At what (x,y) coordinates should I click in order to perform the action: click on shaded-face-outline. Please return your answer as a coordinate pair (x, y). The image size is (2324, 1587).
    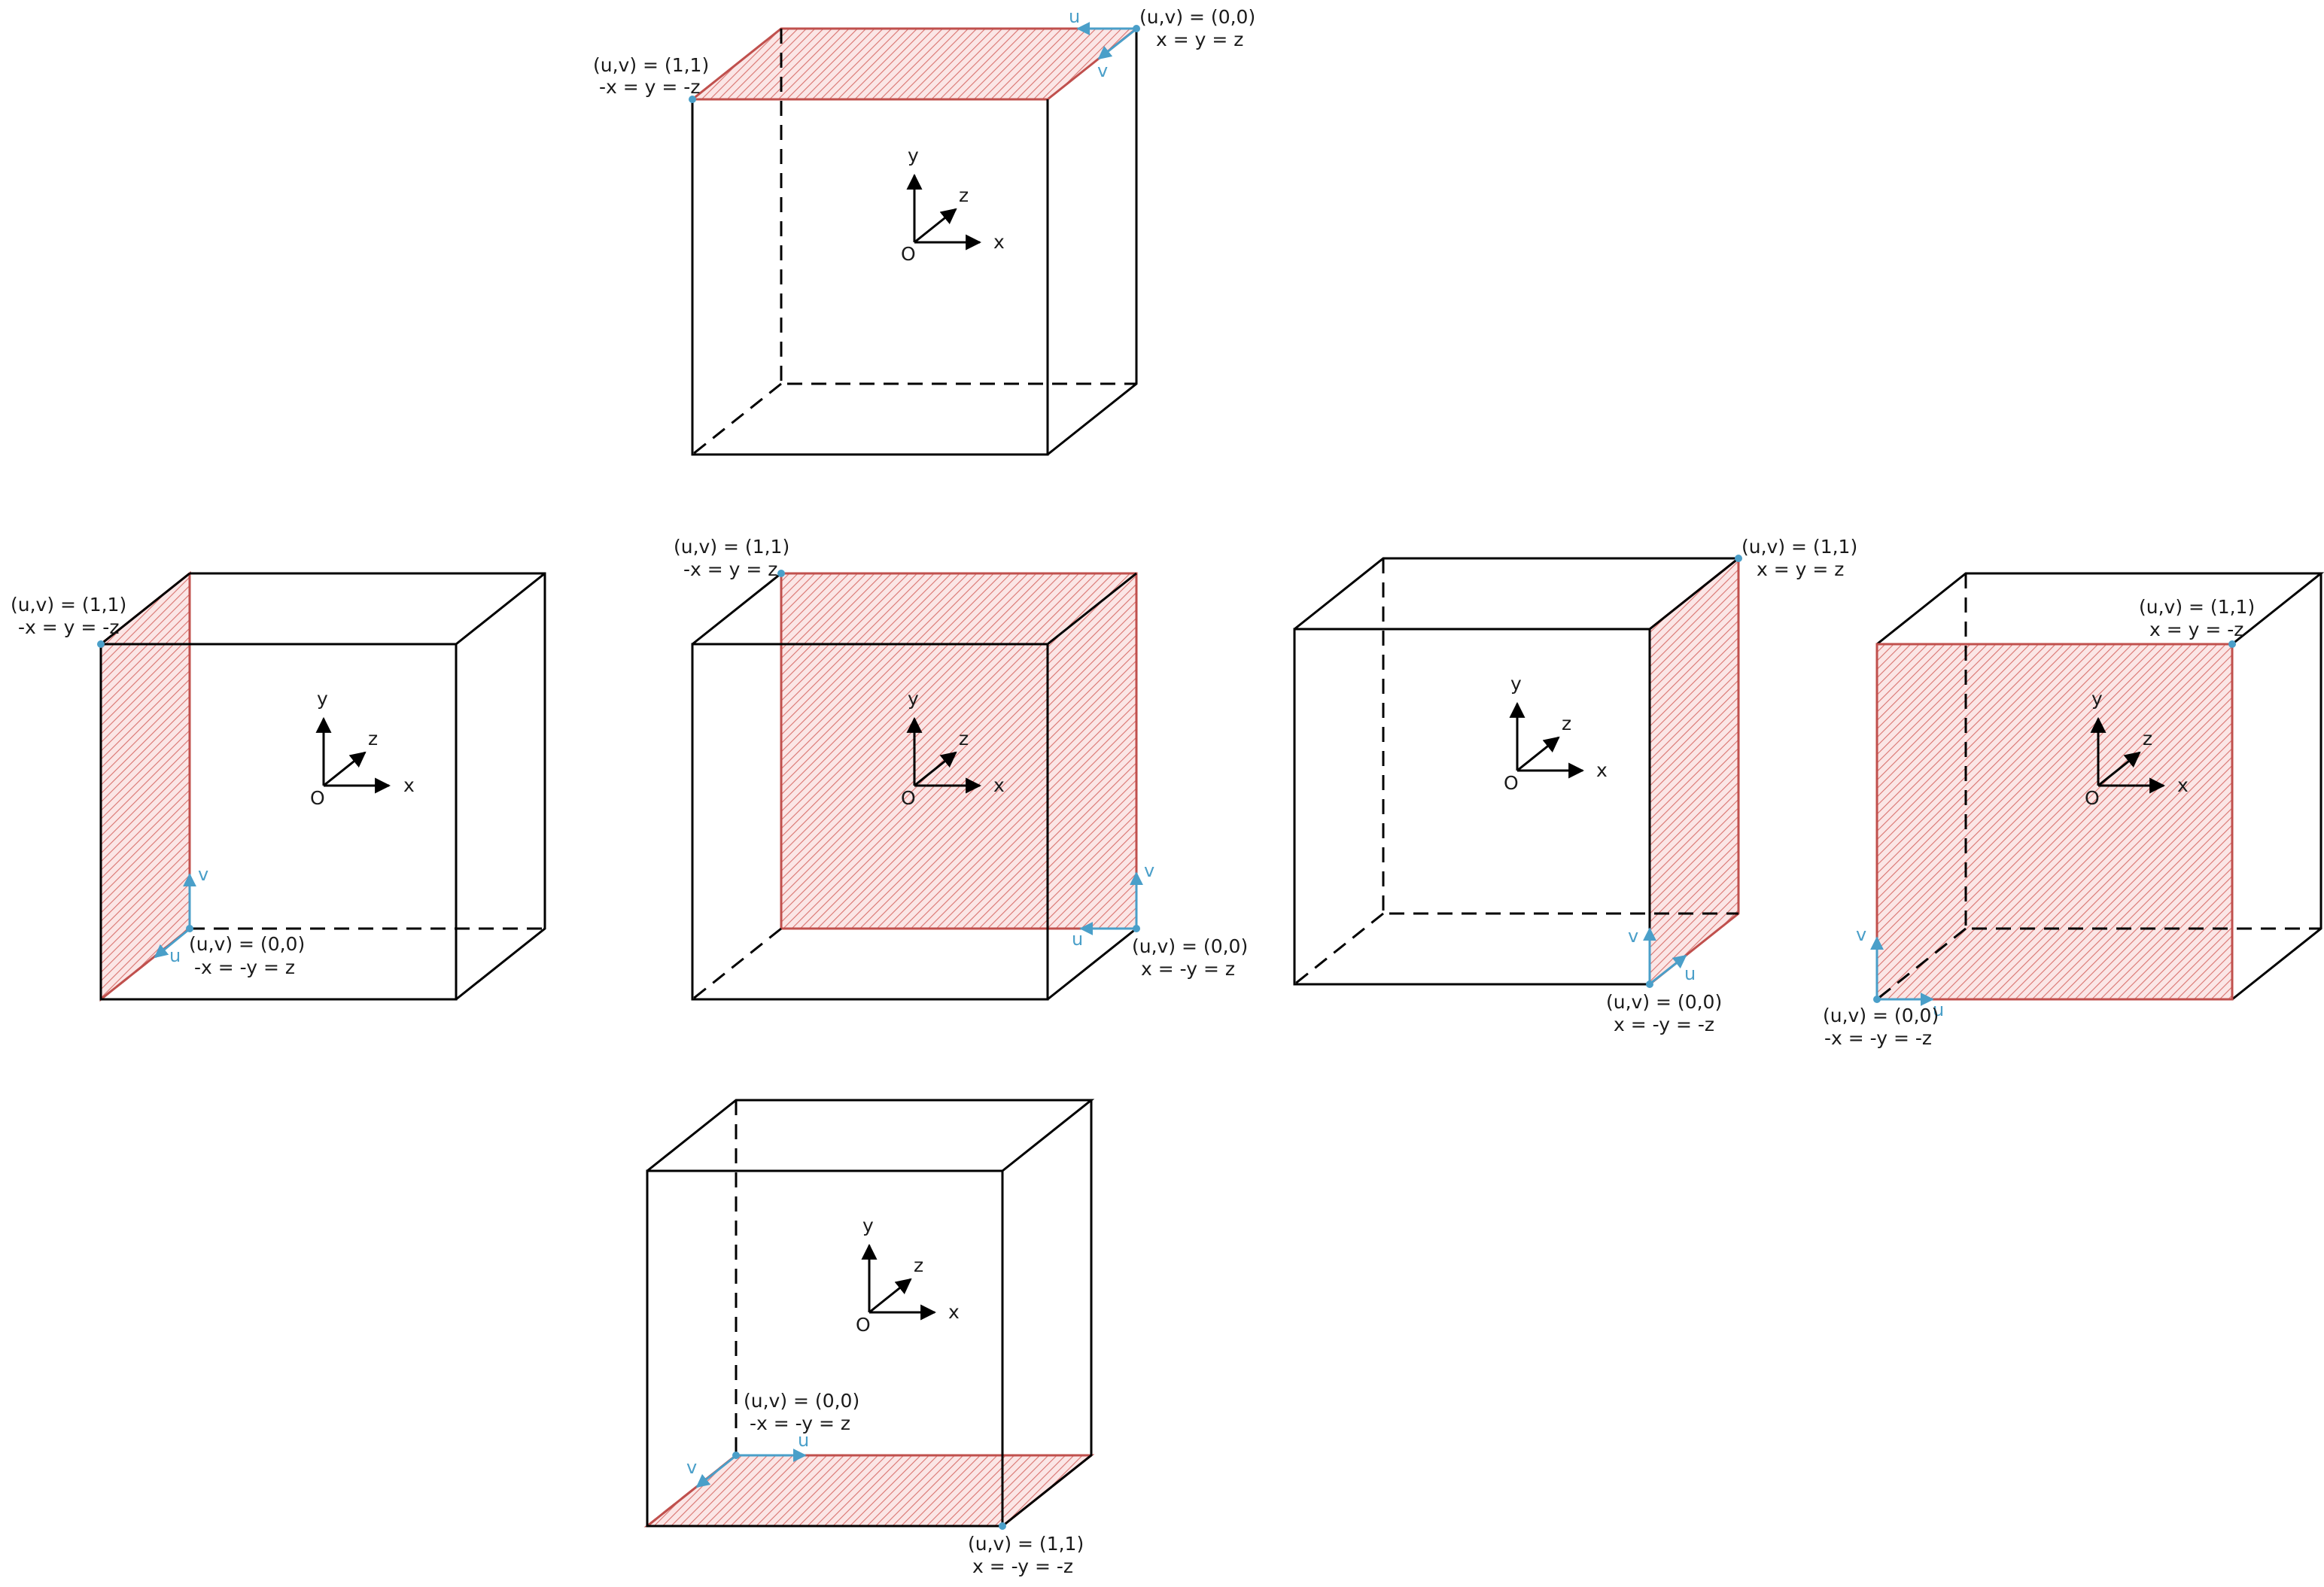
    Looking at the image, I should click on (2054, 822).